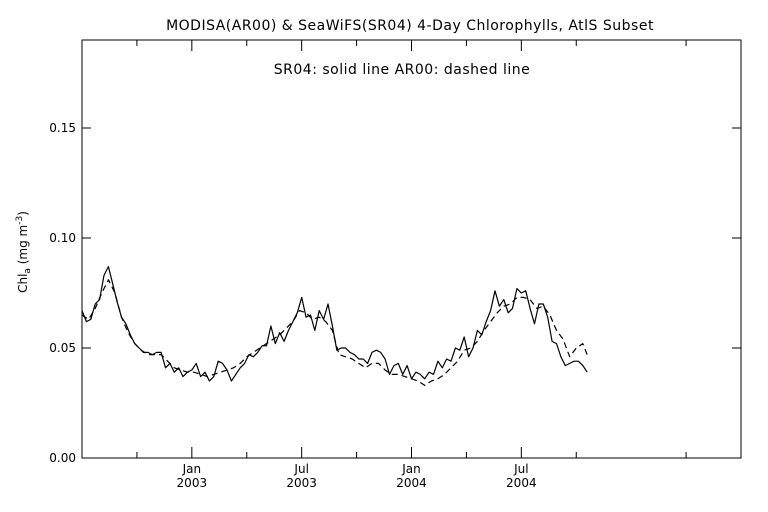  I want to click on y-axis-label-sub: a, so click(28, 271).